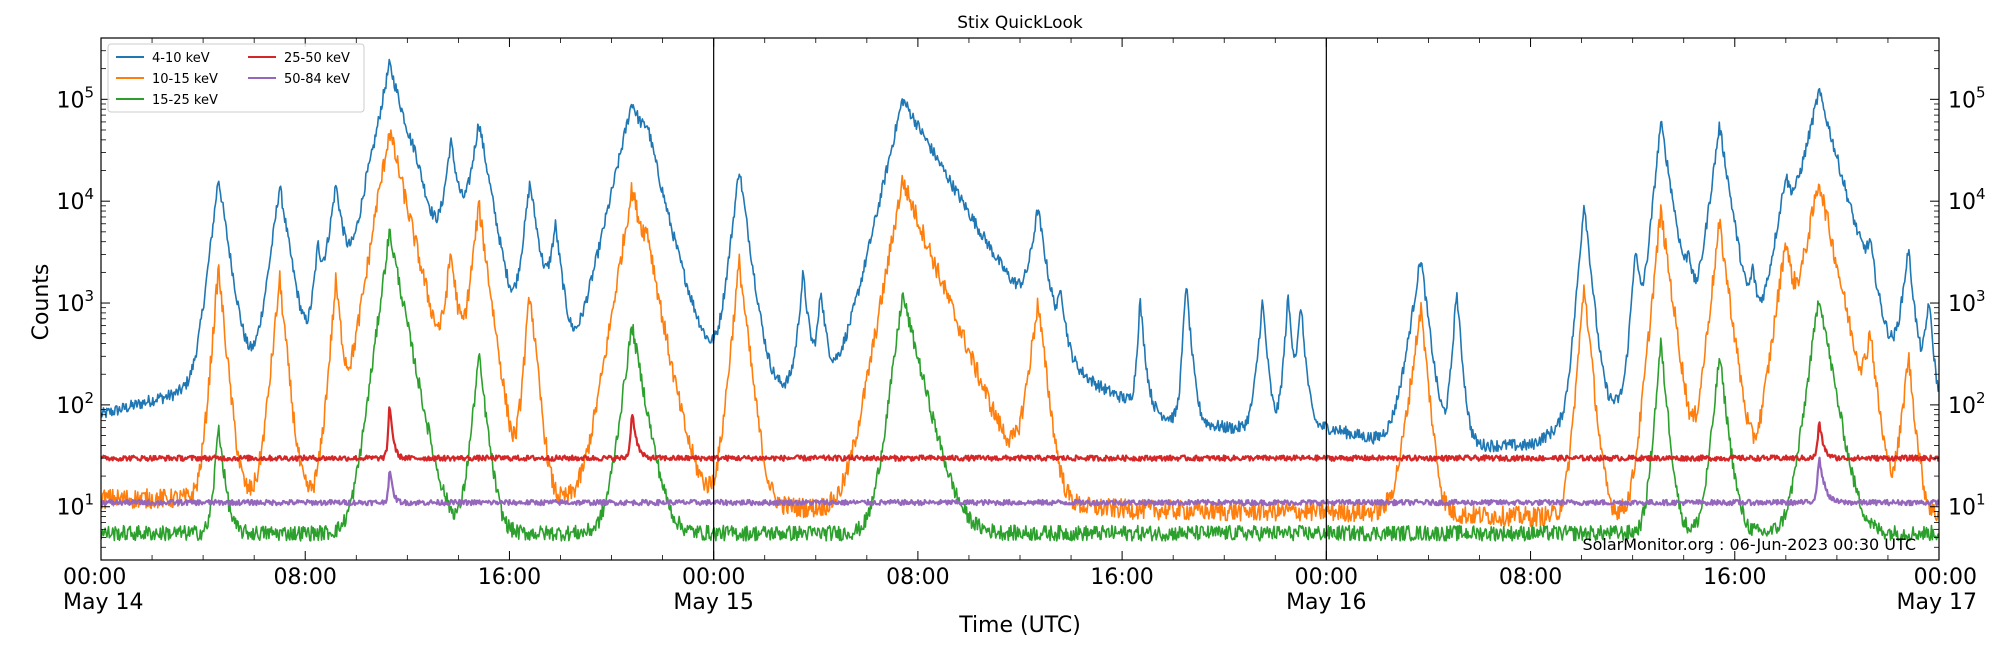 This screenshot has height=650, width=2000. I want to click on y-tick-label-right: 10⁴, so click(1967, 200).